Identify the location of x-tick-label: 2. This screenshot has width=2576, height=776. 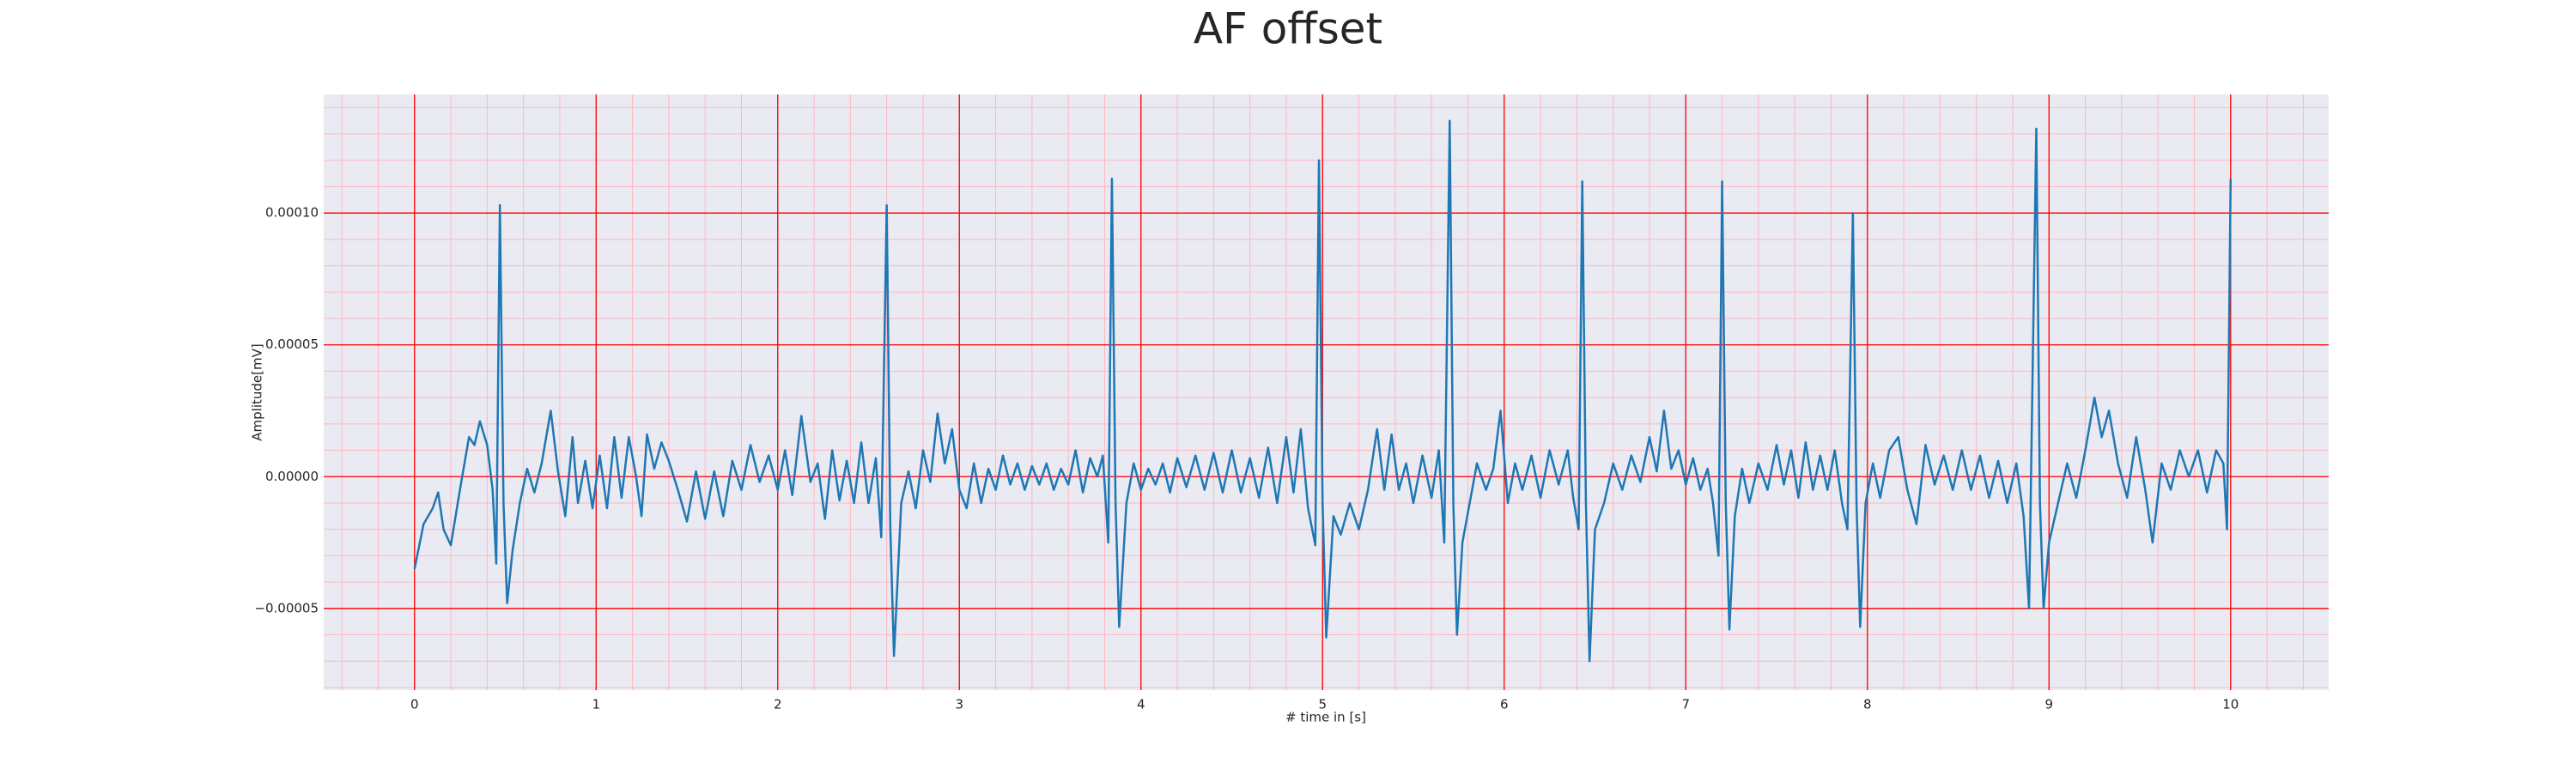
(778, 705).